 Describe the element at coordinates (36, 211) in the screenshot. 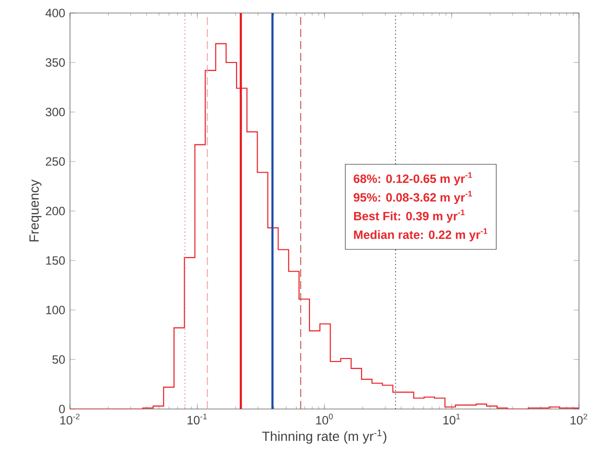

I see `y-axis-title: Frequency` at that location.